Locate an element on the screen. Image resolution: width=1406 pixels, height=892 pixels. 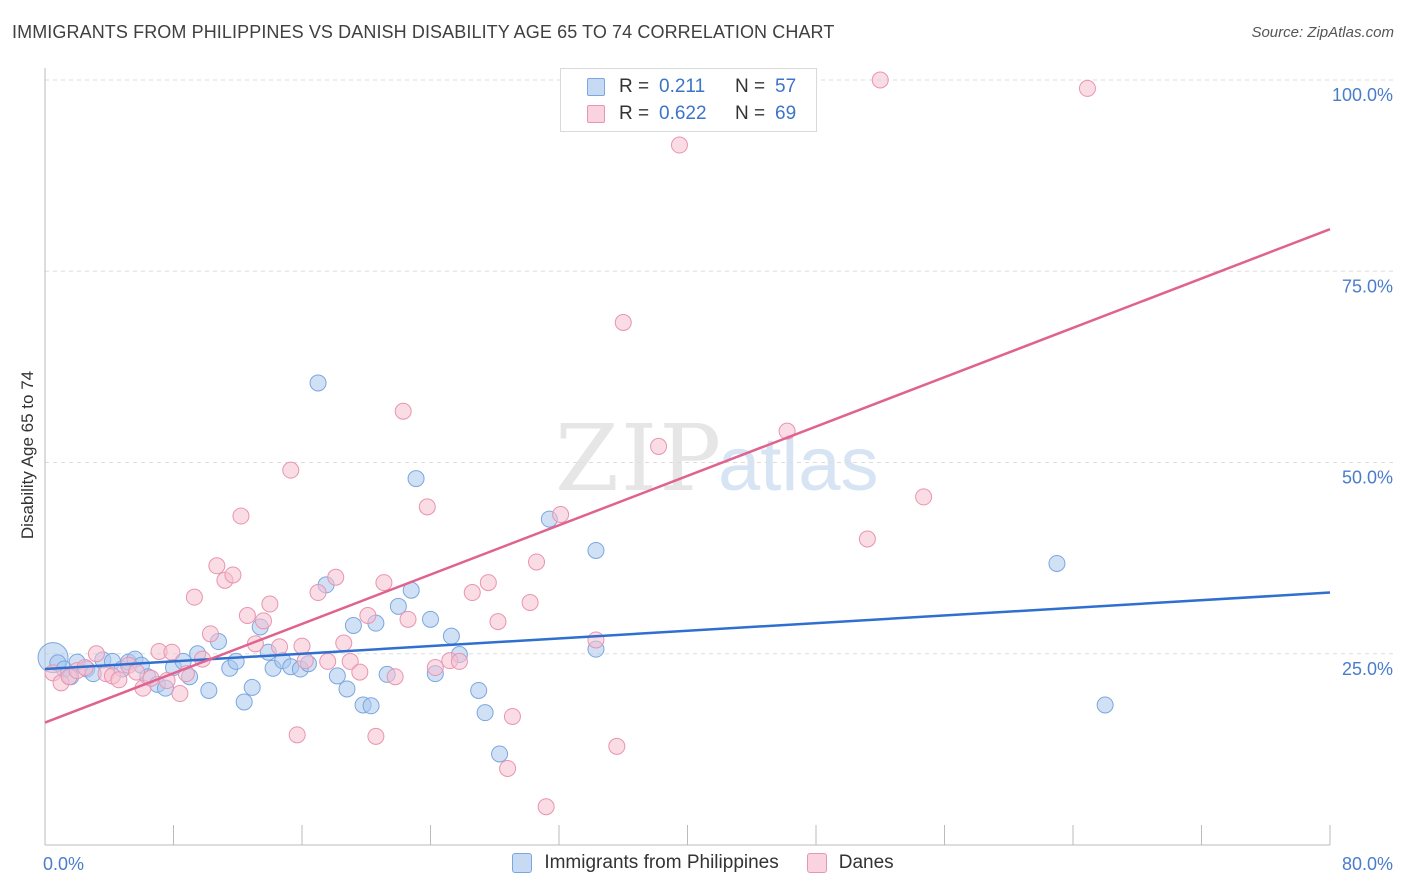
source-label: Source: ZipAtlas.com is located at coordinates (1322, 32).